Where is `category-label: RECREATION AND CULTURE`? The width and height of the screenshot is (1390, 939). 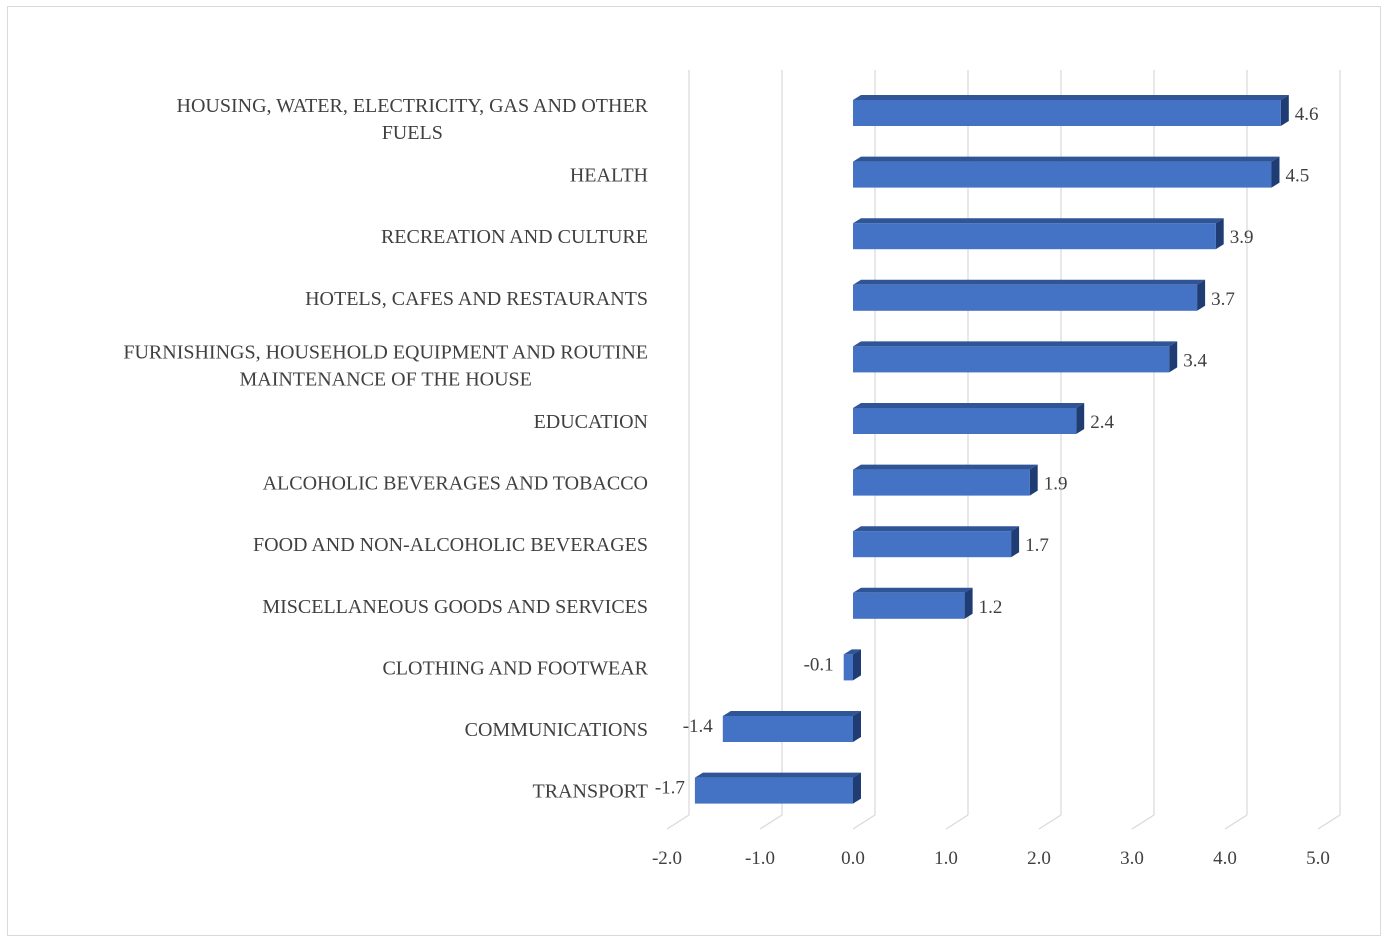
category-label: RECREATION AND CULTURE is located at coordinates (514, 237).